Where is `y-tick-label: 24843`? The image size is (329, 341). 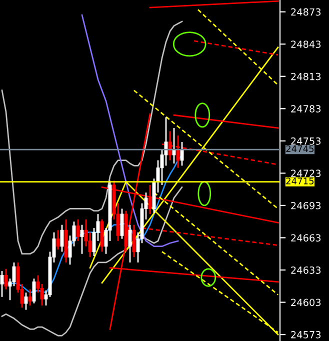
y-tick-label: 24843 is located at coordinates (306, 44).